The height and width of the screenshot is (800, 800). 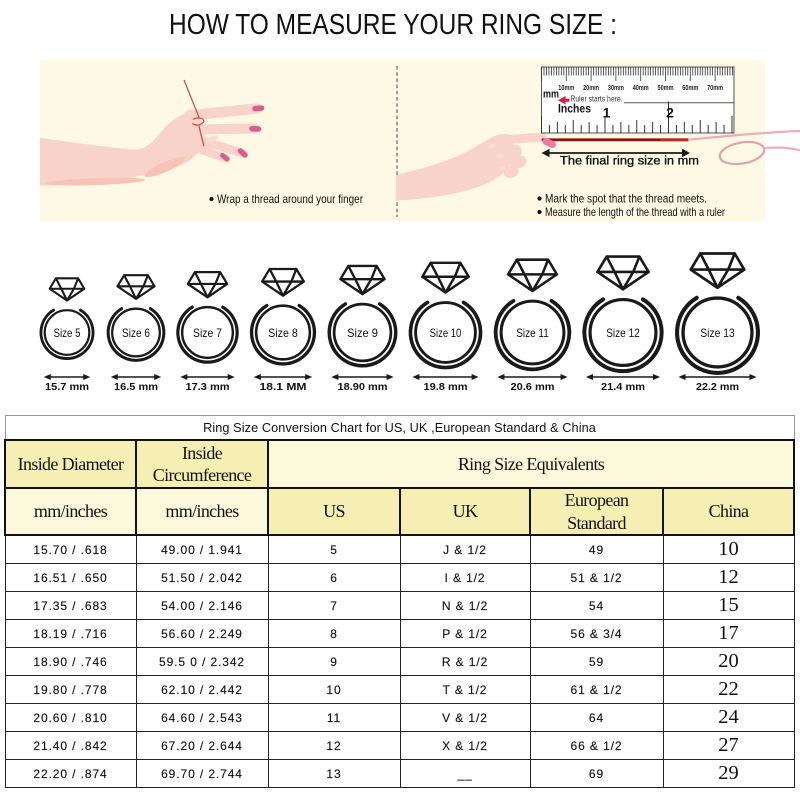 What do you see at coordinates (446, 387) in the screenshot?
I see `svg-text: 19.8 mm` at bounding box center [446, 387].